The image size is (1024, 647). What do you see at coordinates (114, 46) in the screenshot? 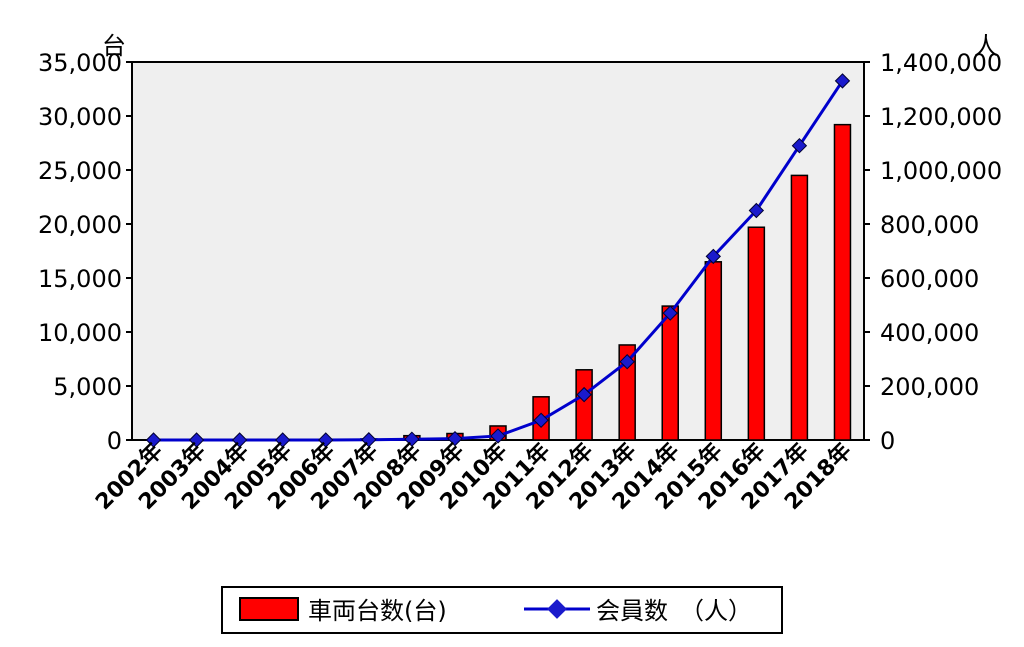
I see `left-axis-unit: 台` at bounding box center [114, 46].